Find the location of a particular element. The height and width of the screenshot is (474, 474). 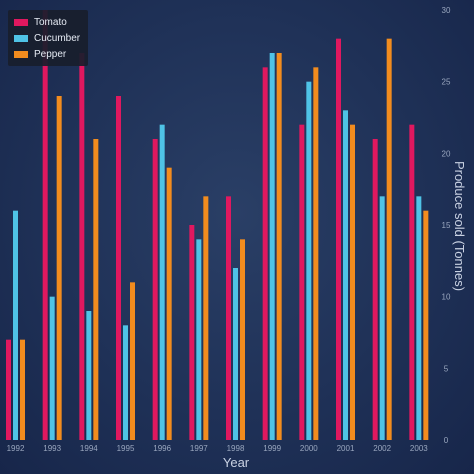

legend-swatch-pepper is located at coordinates (21, 54).